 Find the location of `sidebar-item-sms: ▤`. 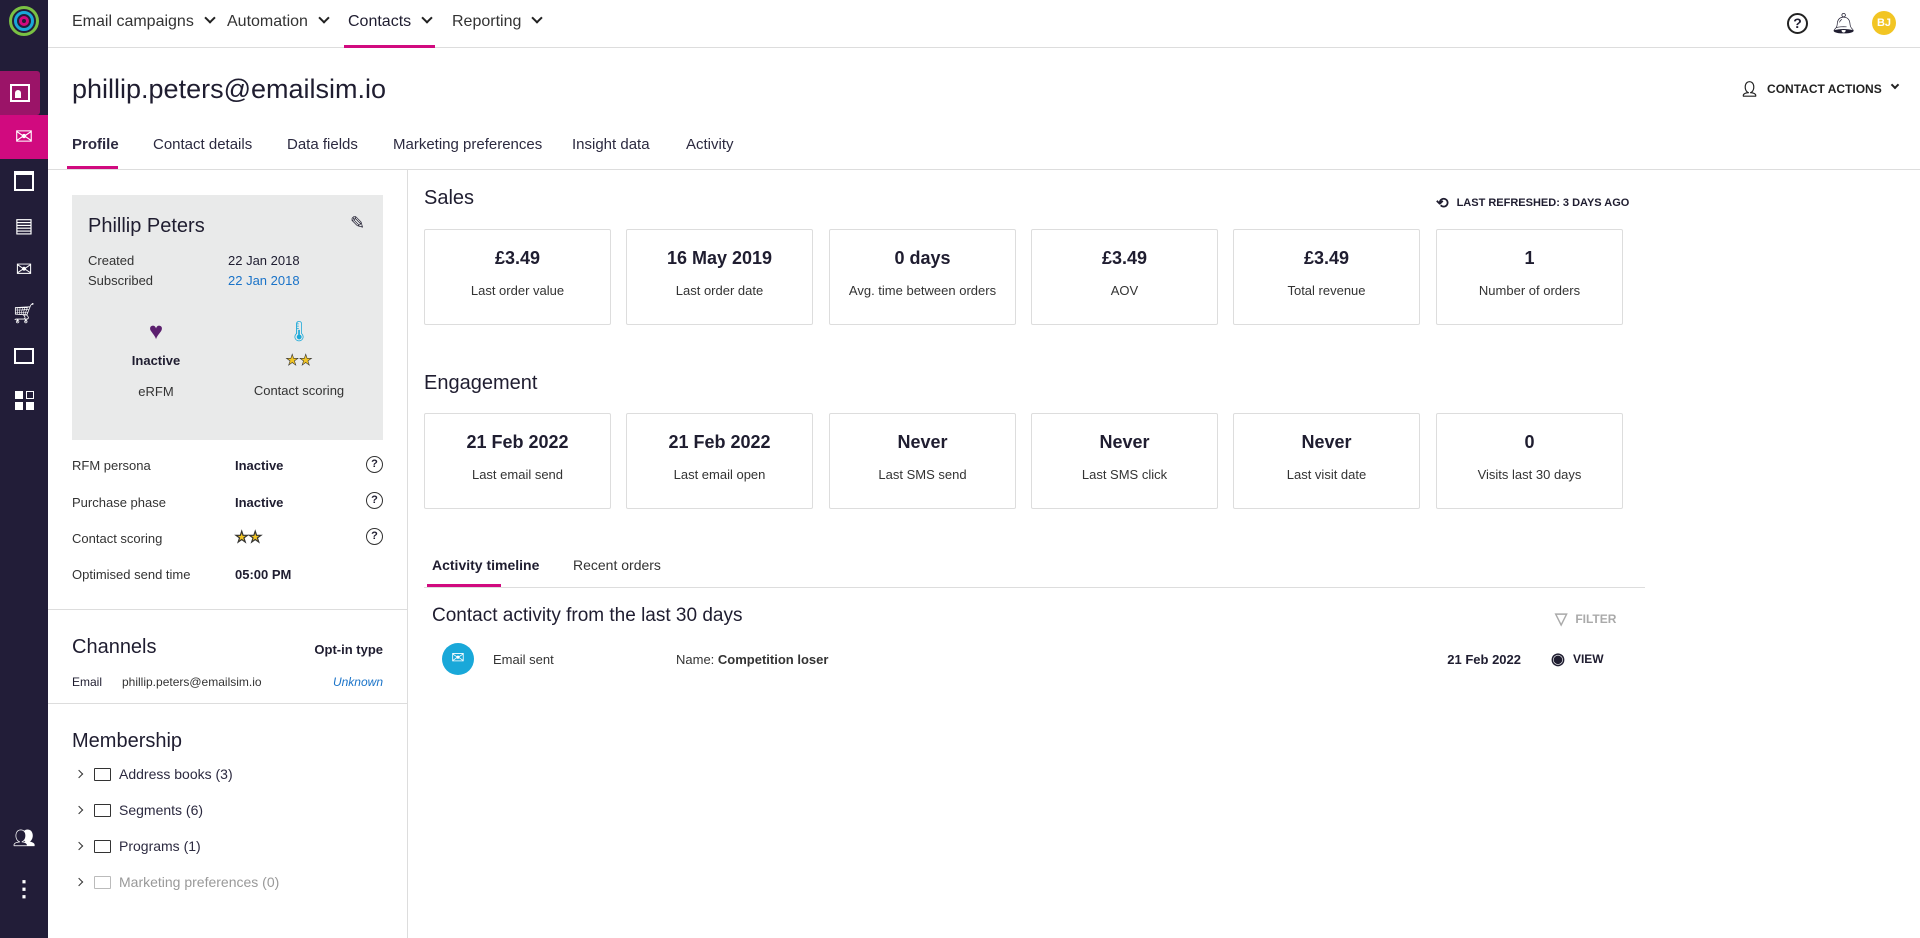

sidebar-item-sms: ▤ is located at coordinates (24, 225).